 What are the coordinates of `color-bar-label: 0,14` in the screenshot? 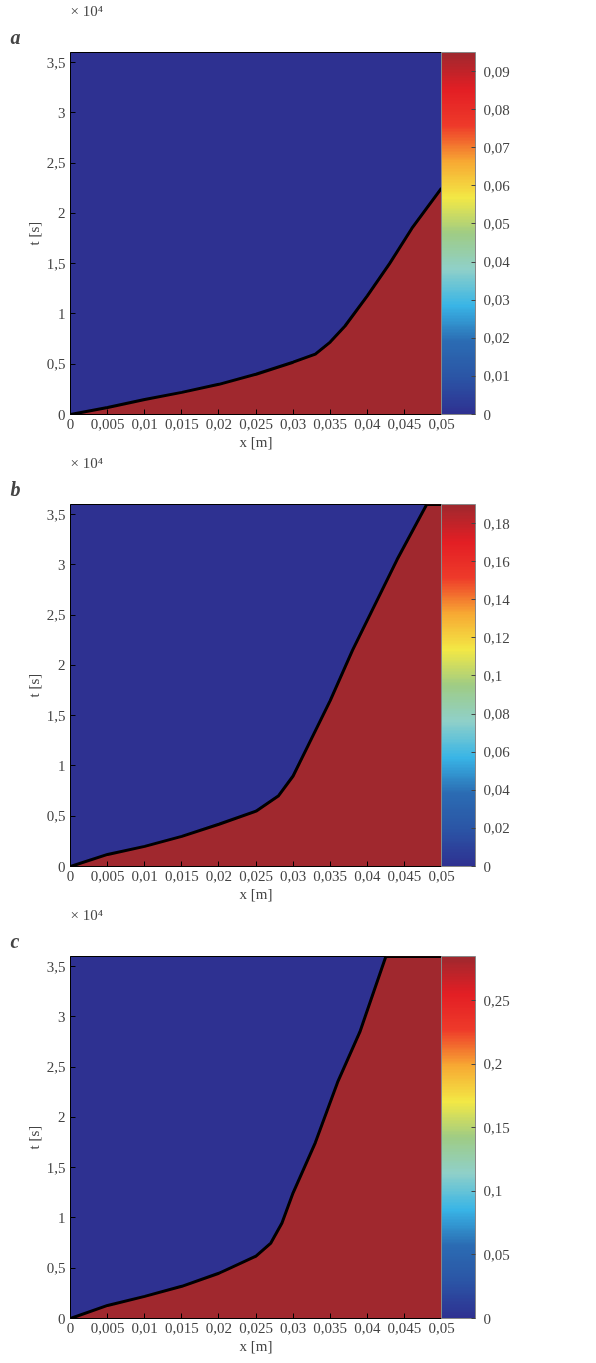 It's located at (497, 599).